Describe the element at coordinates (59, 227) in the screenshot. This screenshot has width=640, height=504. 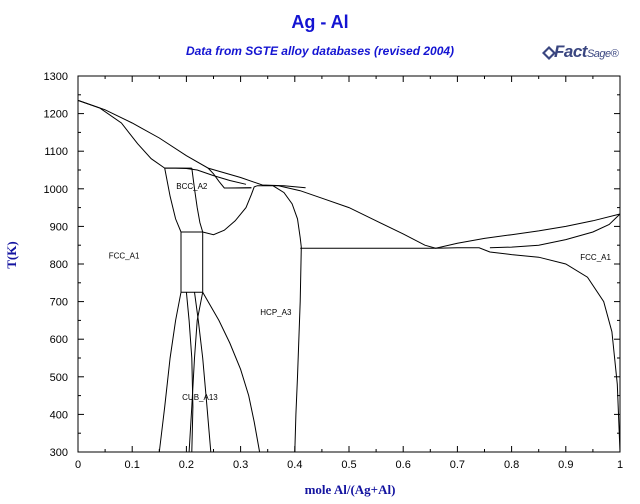
I see `y-tick-label: 900` at that location.